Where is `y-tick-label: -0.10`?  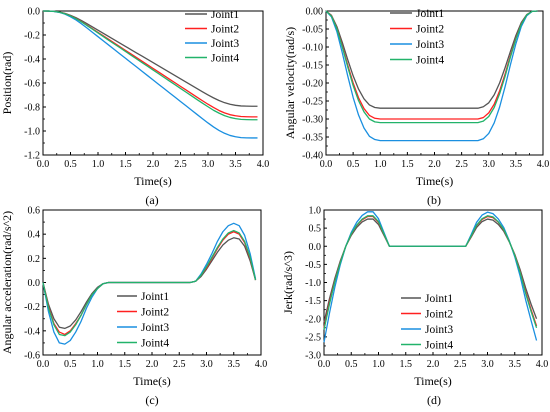 y-tick-label: -0.10 is located at coordinates (312, 48).